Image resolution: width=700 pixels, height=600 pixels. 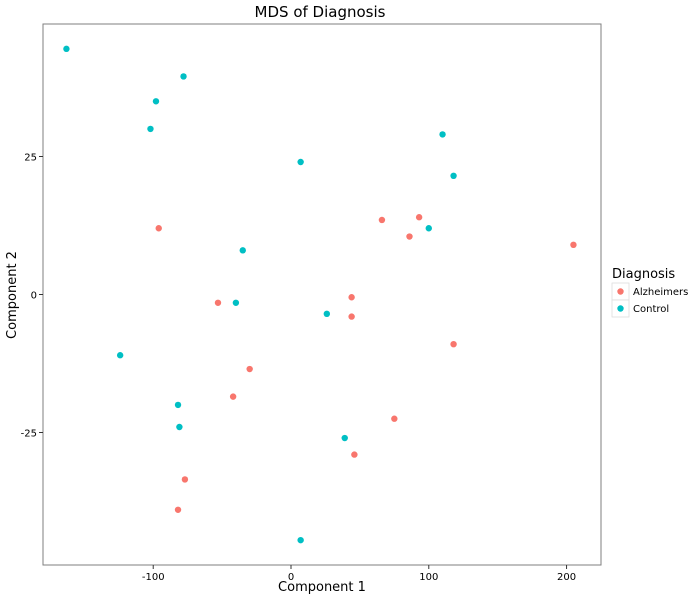 What do you see at coordinates (620, 291) in the screenshot?
I see `legend-swatch-alzheimers` at bounding box center [620, 291].